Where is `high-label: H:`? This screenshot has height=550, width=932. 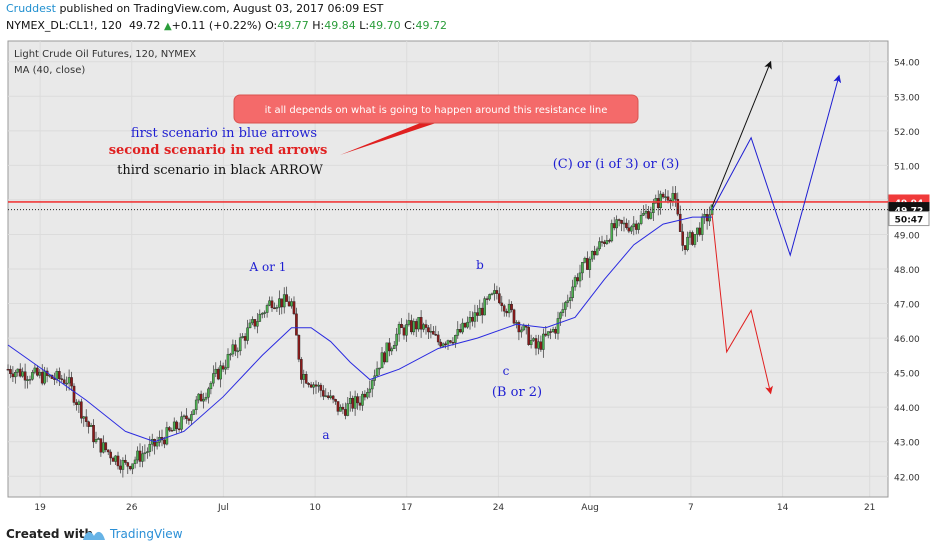
high-label: H: is located at coordinates (318, 25).